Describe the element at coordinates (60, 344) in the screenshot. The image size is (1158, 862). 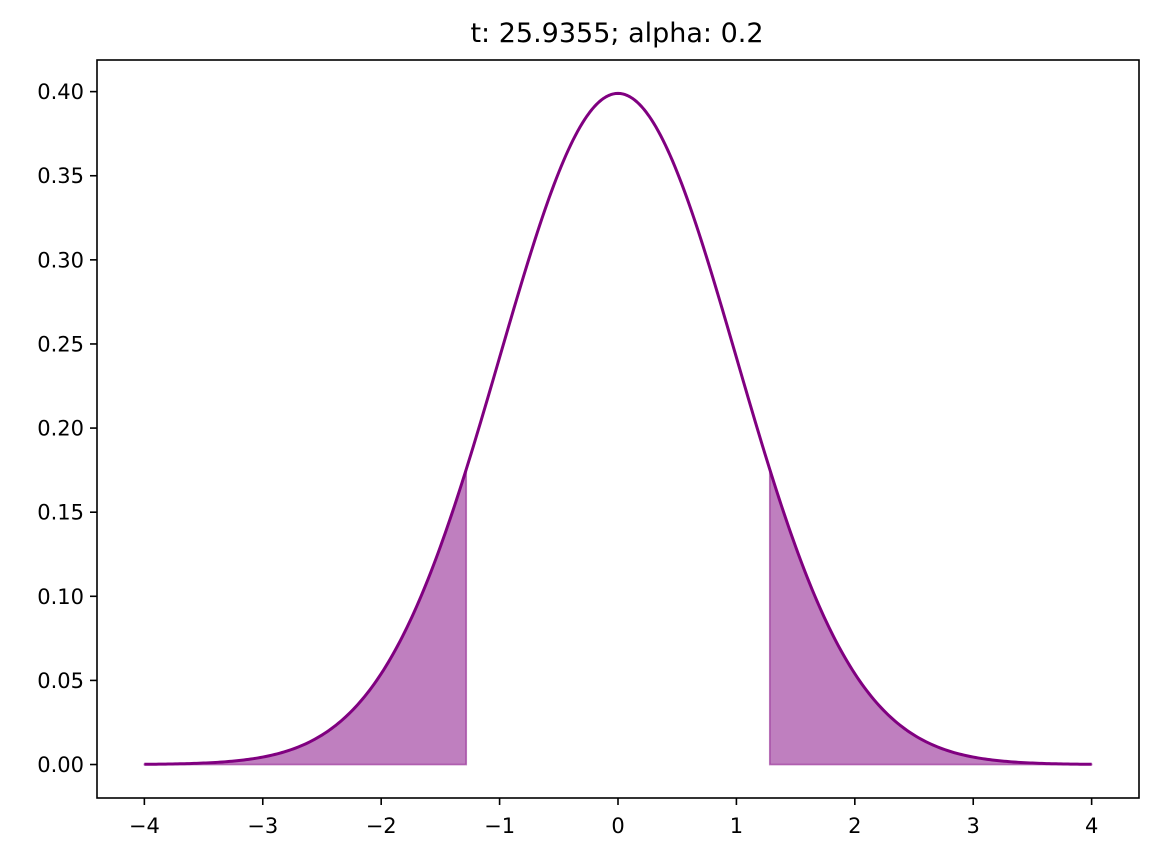
I see `y-tick-label: 0.25` at that location.